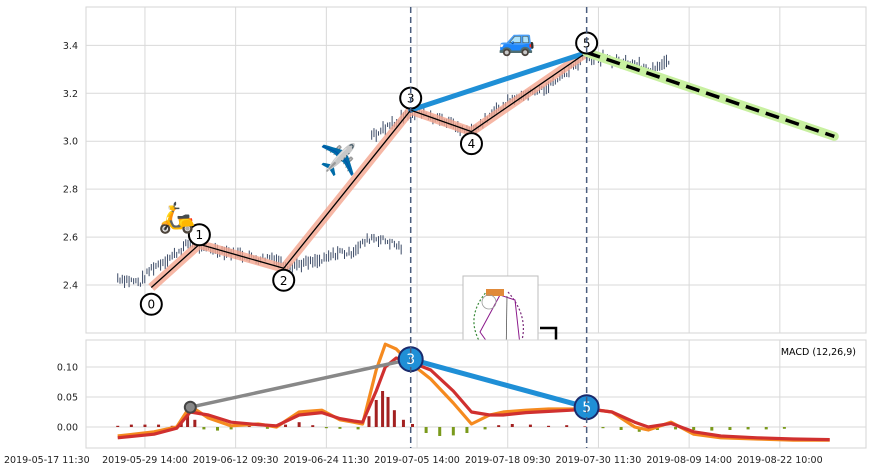 This screenshot has height=471, width=873. Describe the element at coordinates (689, 460) in the screenshot. I see `x-tick-label: 2019-08-09 14:00` at that location.